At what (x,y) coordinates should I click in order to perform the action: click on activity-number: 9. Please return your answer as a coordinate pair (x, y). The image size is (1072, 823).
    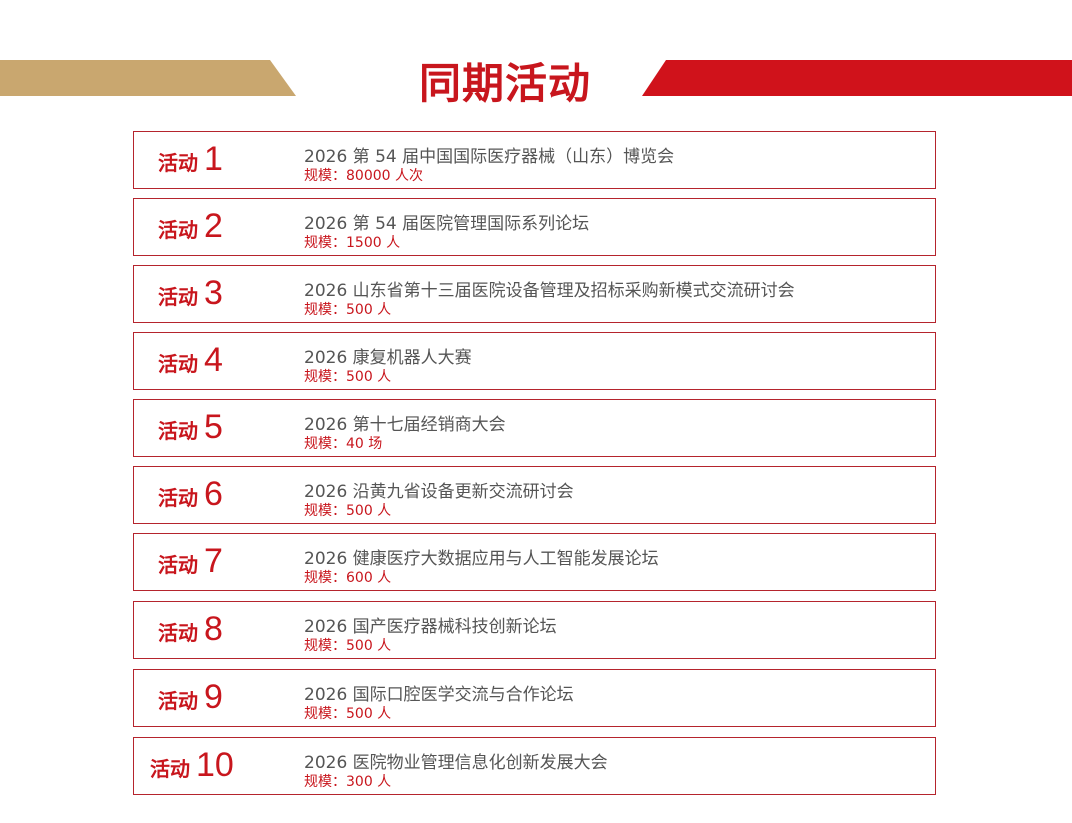
    Looking at the image, I should click on (213, 697).